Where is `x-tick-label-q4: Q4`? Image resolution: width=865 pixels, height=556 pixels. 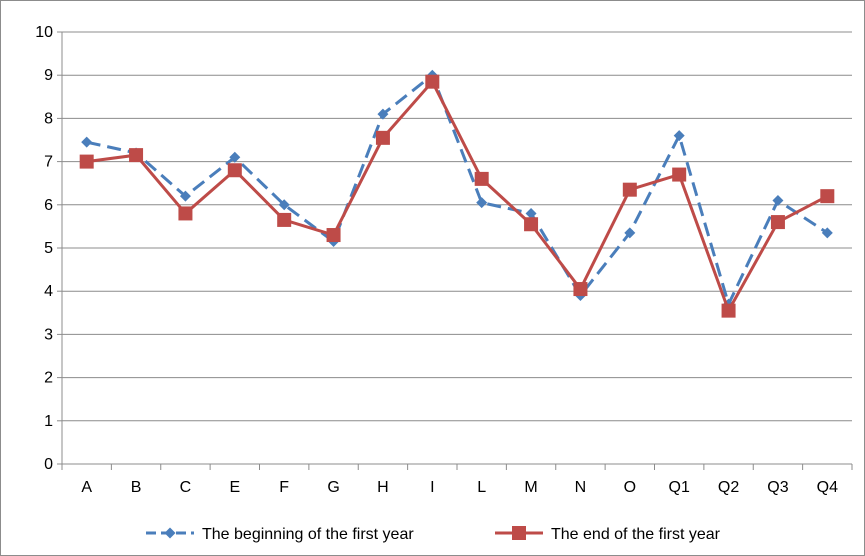 x-tick-label-q4: Q4 is located at coordinates (827, 487).